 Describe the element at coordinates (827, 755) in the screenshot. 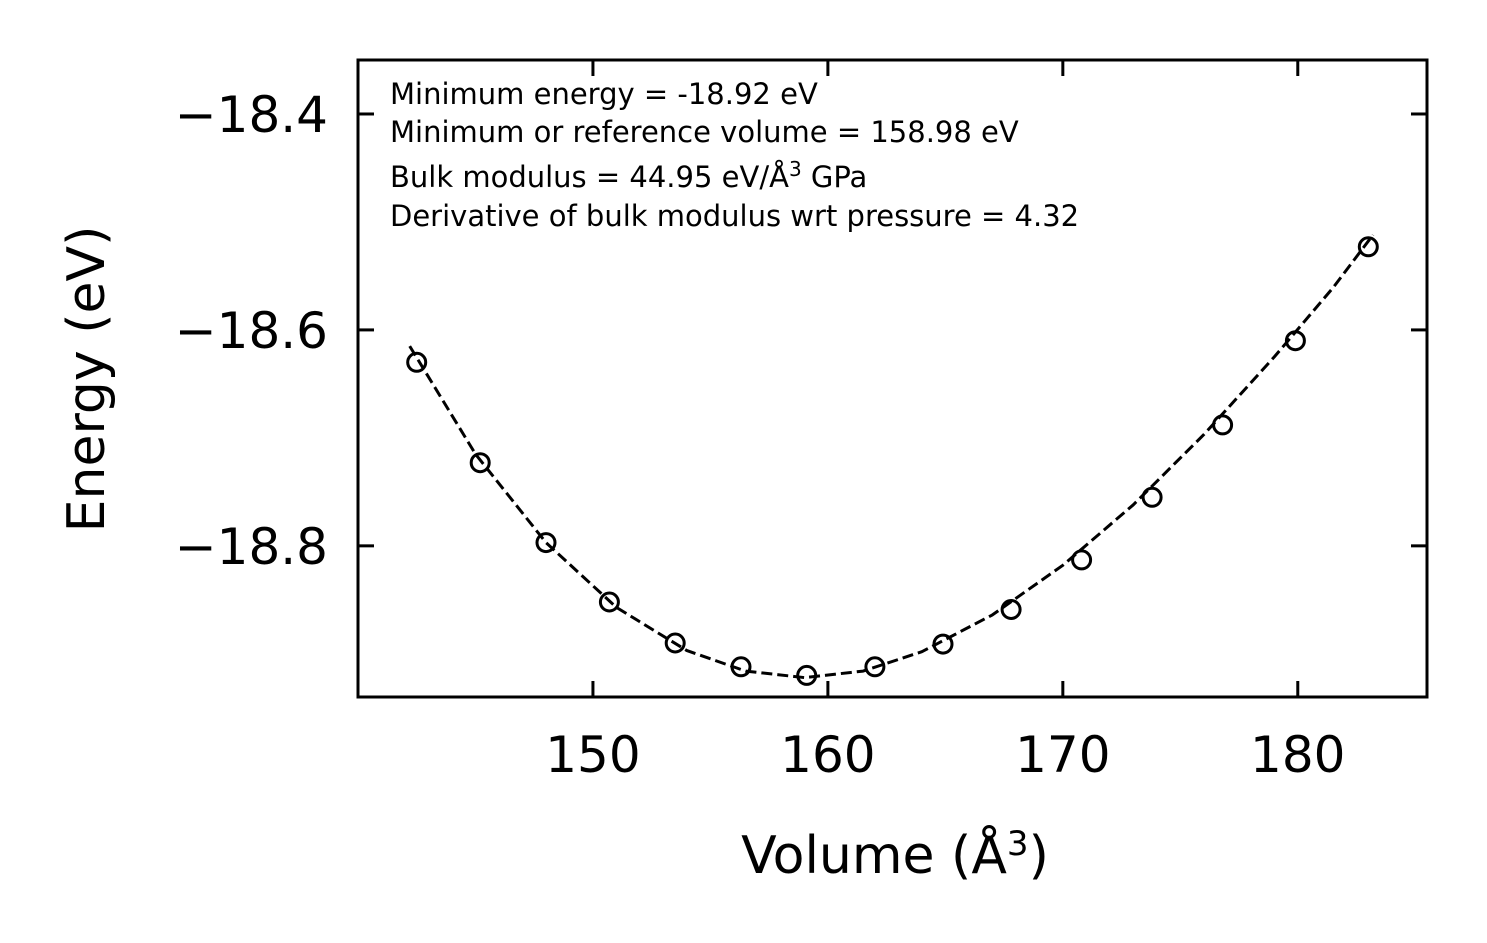

I see `x-tick-label: 160` at that location.